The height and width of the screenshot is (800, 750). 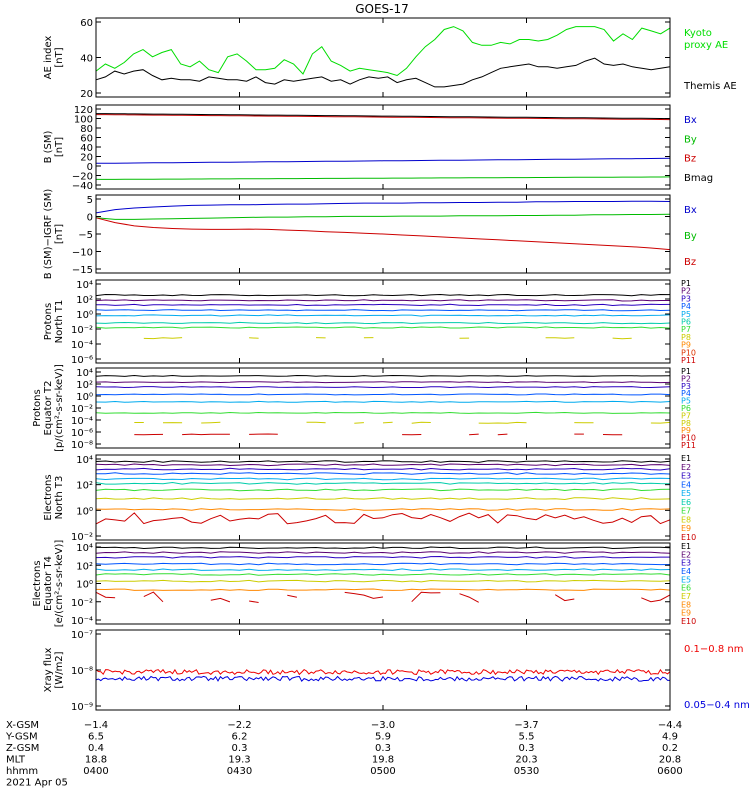 What do you see at coordinates (82, 270) in the screenshot?
I see `y-tick-label: −15` at bounding box center [82, 270].